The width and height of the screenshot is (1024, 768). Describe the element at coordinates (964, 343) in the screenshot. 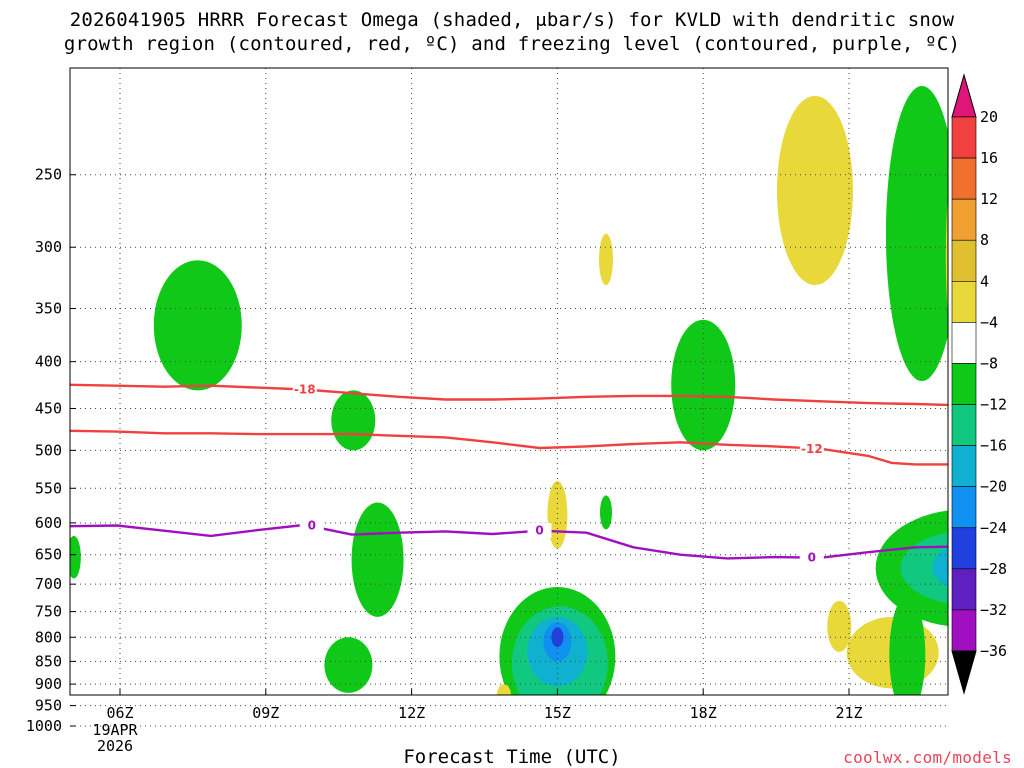

I see `colorbar-bin--4-to--8` at that location.